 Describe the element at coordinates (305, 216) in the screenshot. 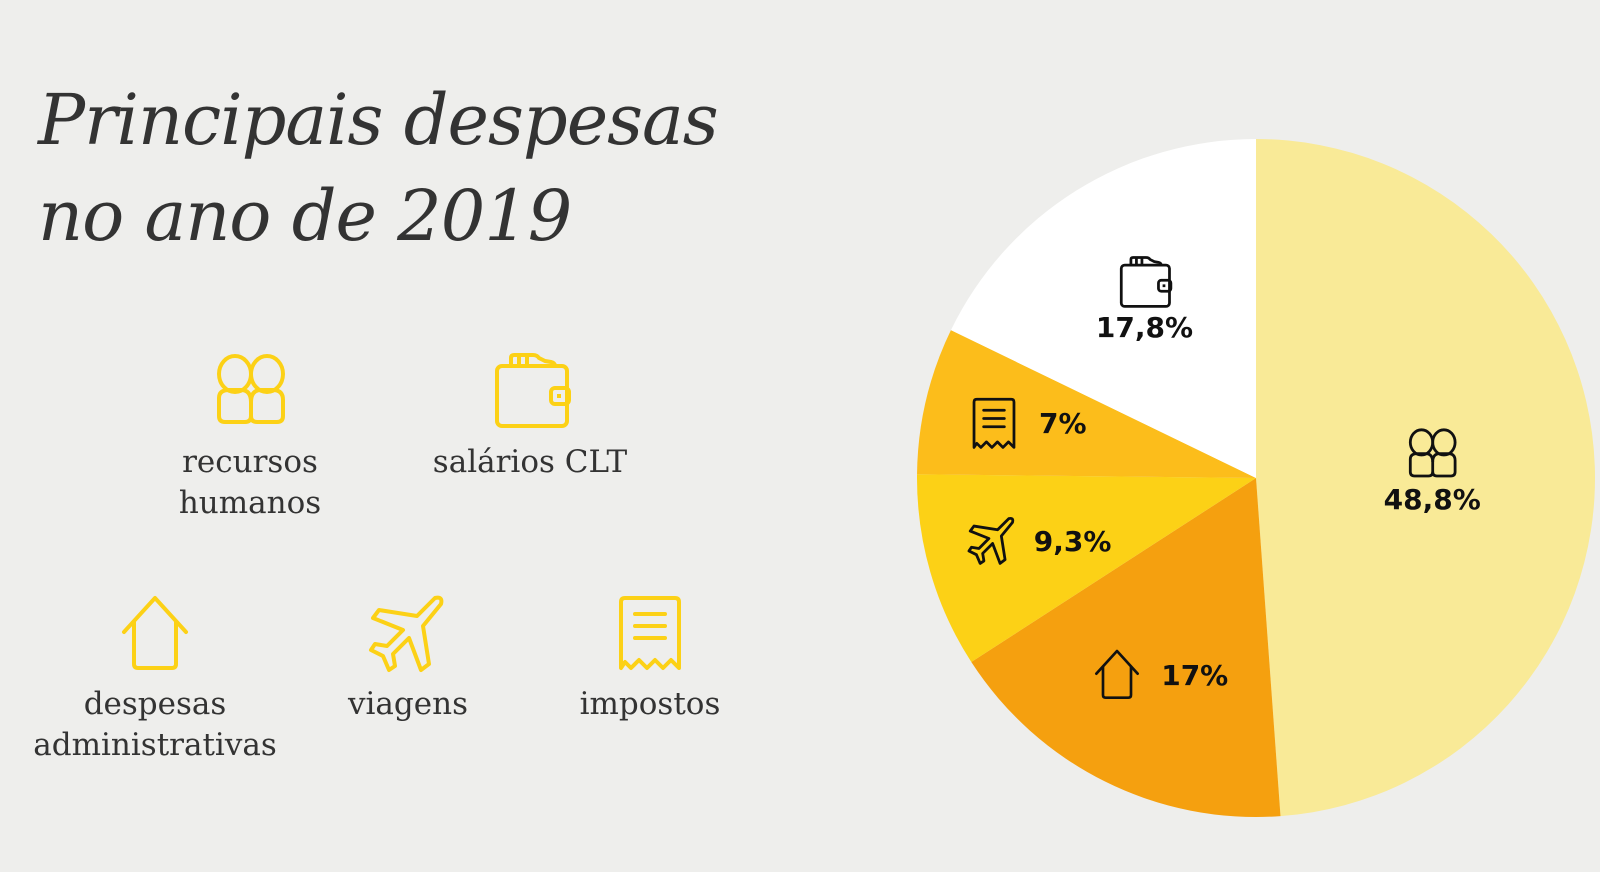

I see `chart-title-line-2: no ano de 2019` at that location.